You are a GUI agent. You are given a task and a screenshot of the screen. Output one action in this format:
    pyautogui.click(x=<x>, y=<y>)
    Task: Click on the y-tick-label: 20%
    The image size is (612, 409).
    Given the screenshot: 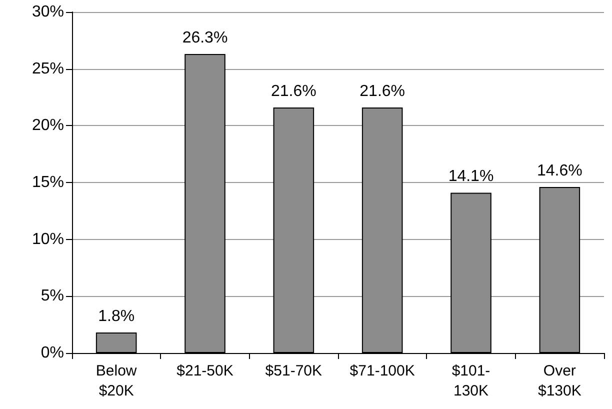 What is the action you would take?
    pyautogui.click(x=48, y=125)
    